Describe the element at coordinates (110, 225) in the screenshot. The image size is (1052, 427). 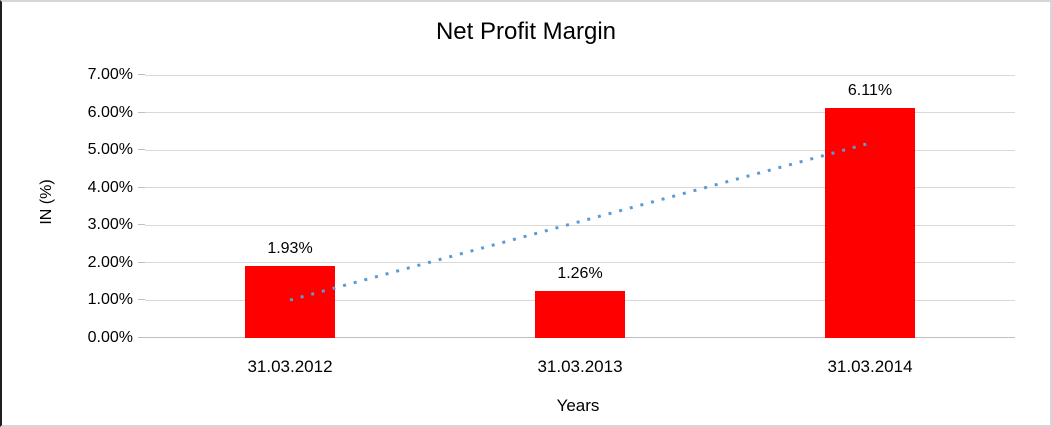
I see `y-tick-label: 3.00%` at that location.